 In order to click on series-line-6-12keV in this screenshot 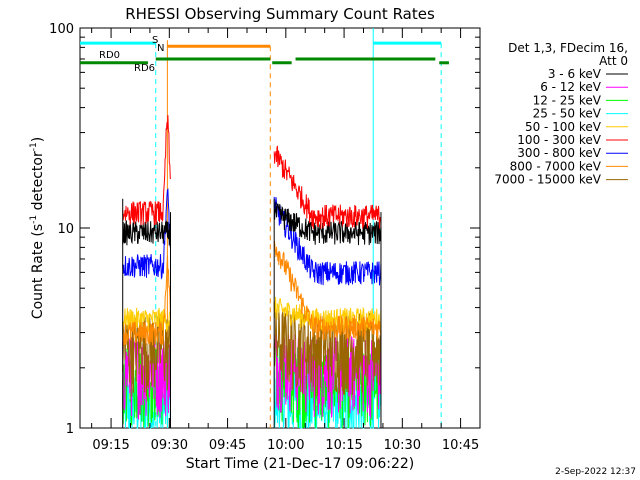, I will do `click(327, 376)`.